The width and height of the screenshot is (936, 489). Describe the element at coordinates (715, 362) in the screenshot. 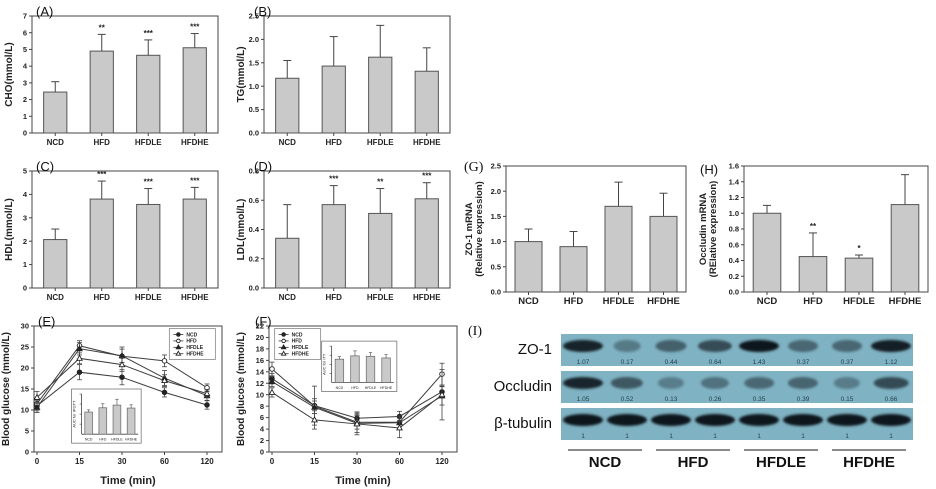

I see `band-intensity-value: 0.64` at that location.